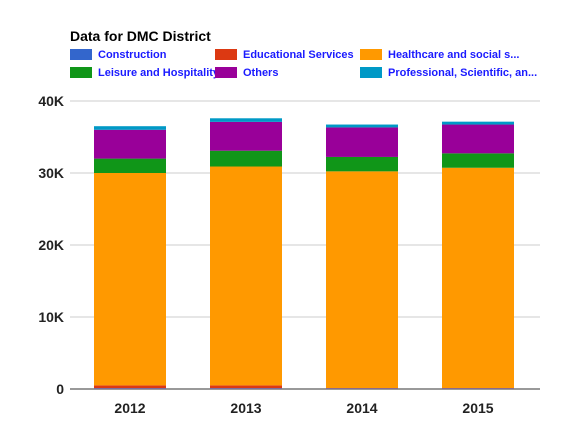  Describe the element at coordinates (51, 101) in the screenshot. I see `y-tick-label: 40K` at that location.